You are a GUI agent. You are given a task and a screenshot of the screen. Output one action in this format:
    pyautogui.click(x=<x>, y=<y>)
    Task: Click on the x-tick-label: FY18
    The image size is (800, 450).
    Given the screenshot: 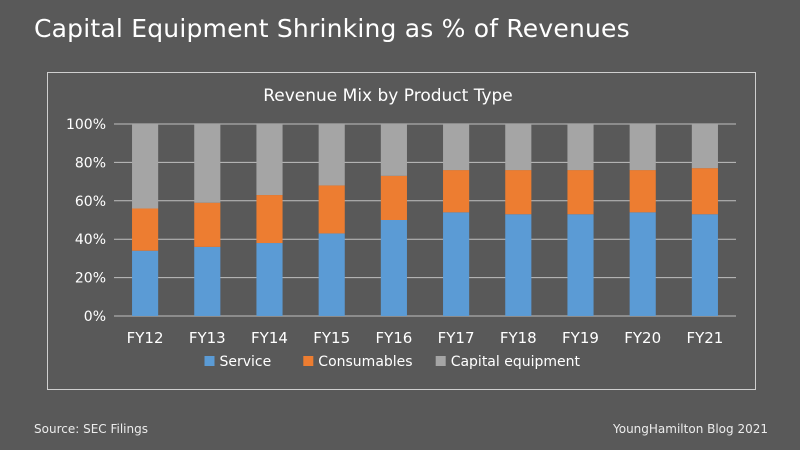 What is the action you would take?
    pyautogui.click(x=518, y=338)
    